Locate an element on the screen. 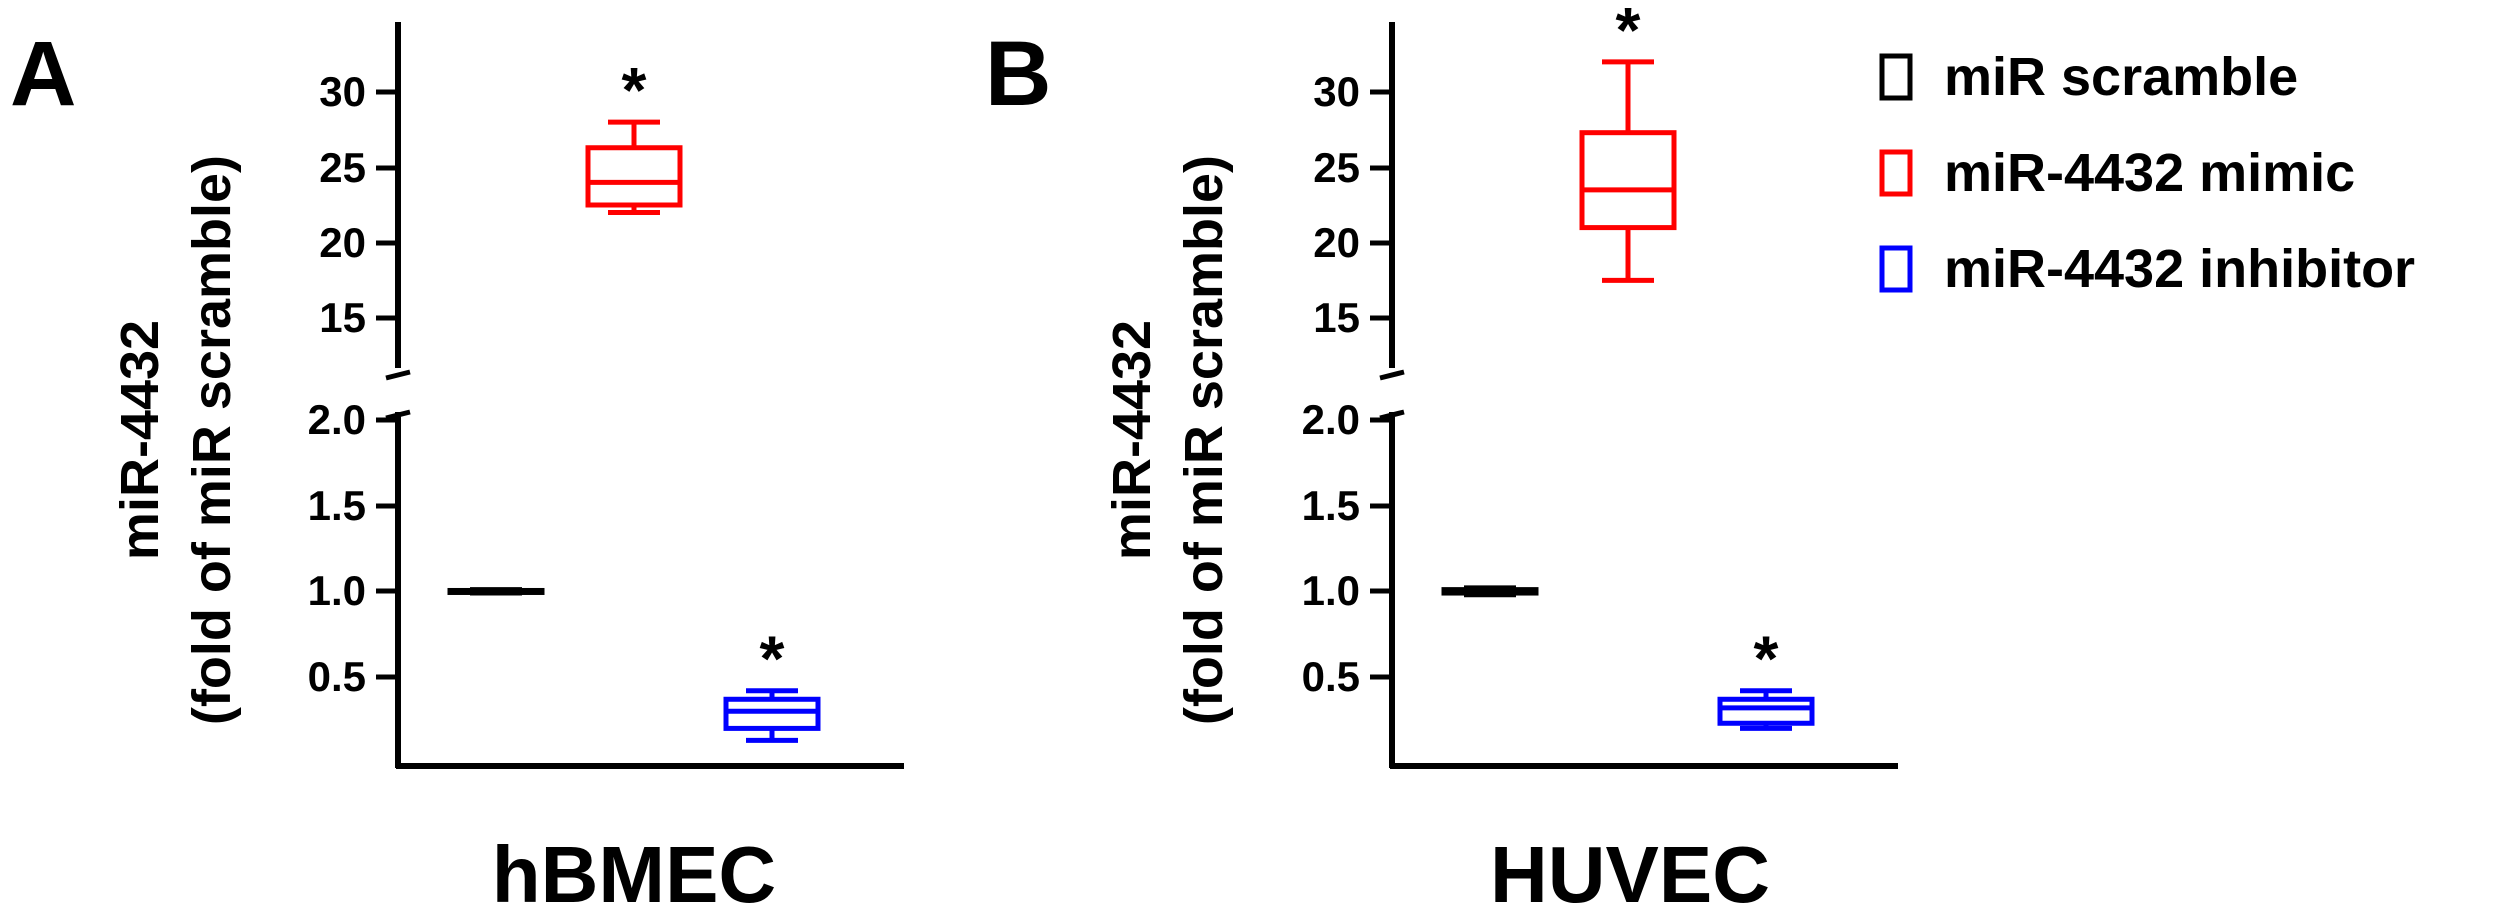  legend-label: miR-4432 mimic is located at coordinates (2149, 173).